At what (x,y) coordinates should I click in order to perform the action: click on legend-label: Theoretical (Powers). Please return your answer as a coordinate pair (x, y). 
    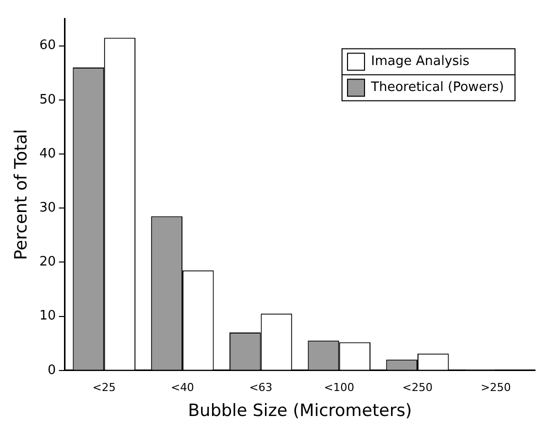
    Looking at the image, I should click on (437, 88).